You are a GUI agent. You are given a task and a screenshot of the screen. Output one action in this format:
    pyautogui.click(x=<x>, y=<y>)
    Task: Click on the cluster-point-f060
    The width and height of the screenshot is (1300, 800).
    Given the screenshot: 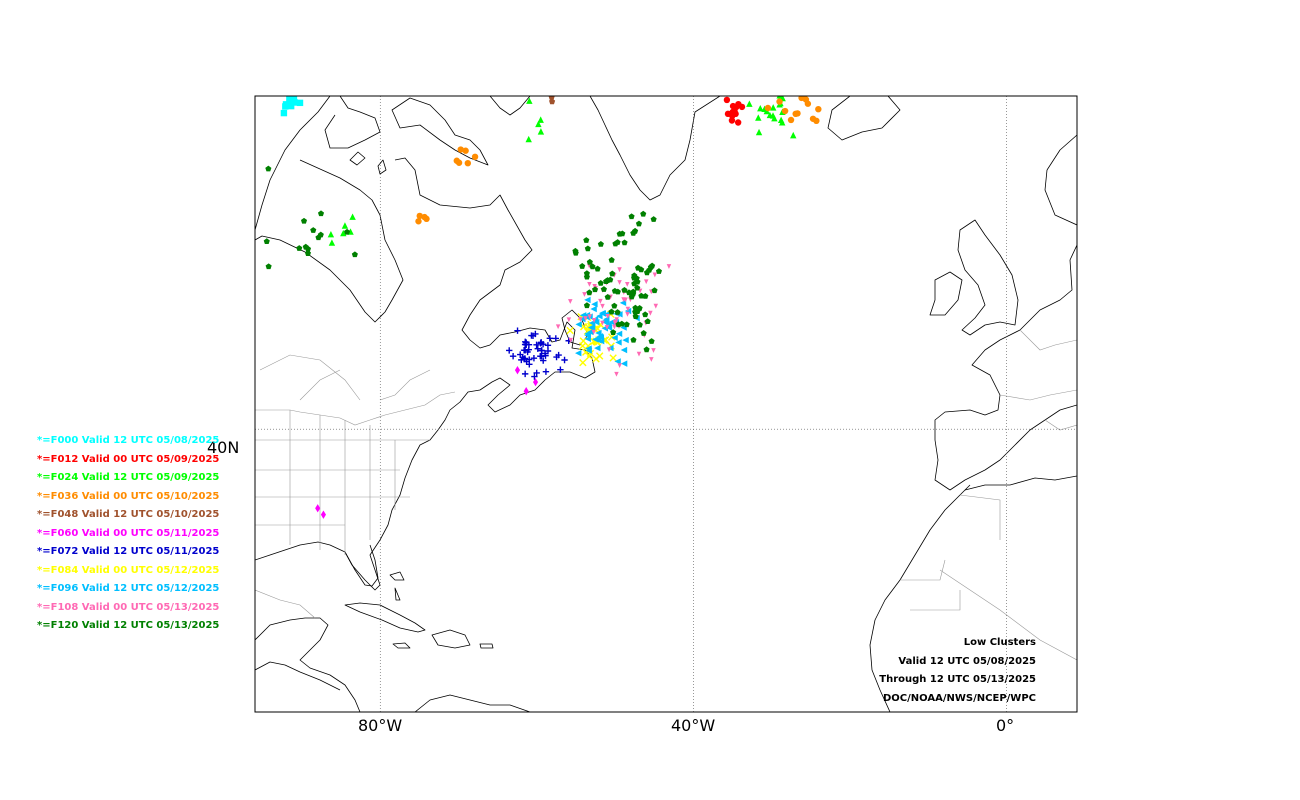 What is the action you would take?
    pyautogui.click(x=318, y=508)
    